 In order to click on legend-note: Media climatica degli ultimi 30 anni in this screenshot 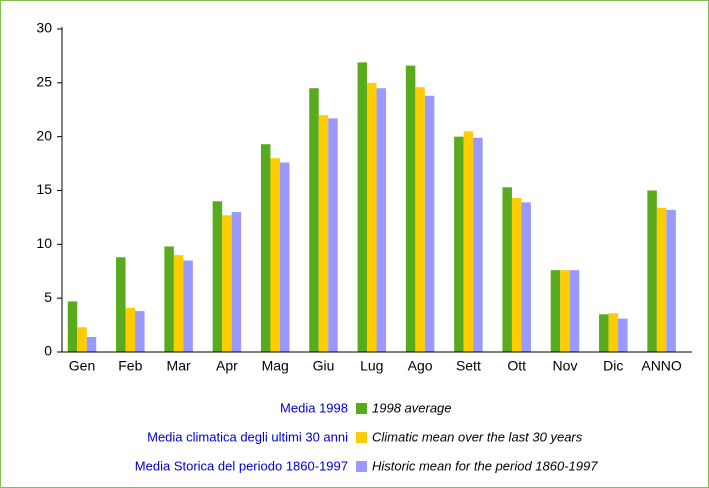, I will do `click(247, 436)`.